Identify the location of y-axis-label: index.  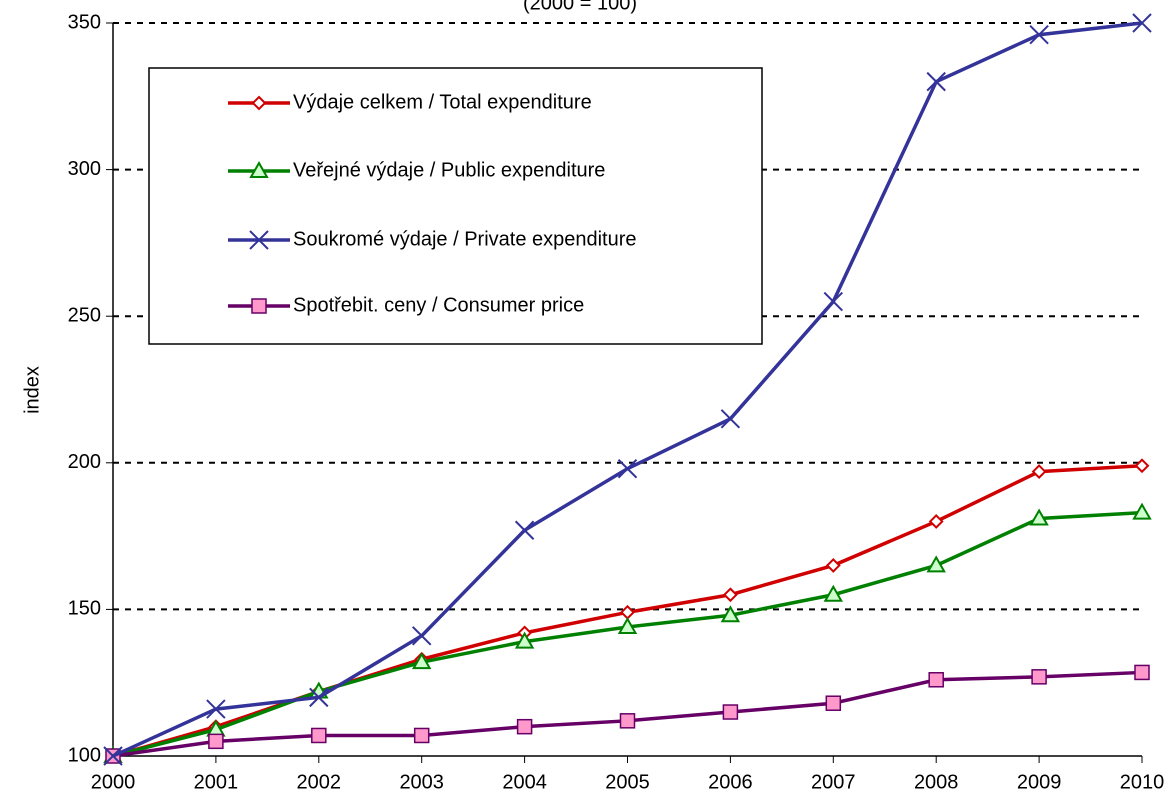
(32, 390).